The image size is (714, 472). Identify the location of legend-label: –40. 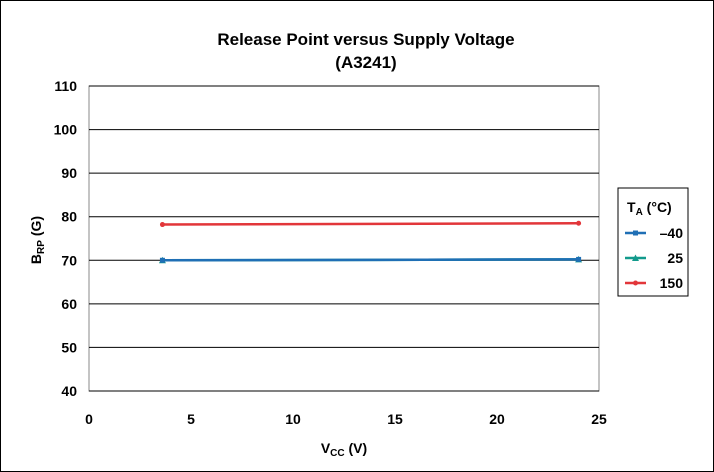
(672, 233).